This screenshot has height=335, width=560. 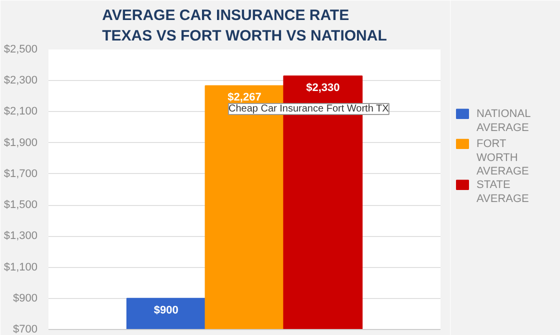 I want to click on y-tick-label: $1,100, so click(x=21, y=267).